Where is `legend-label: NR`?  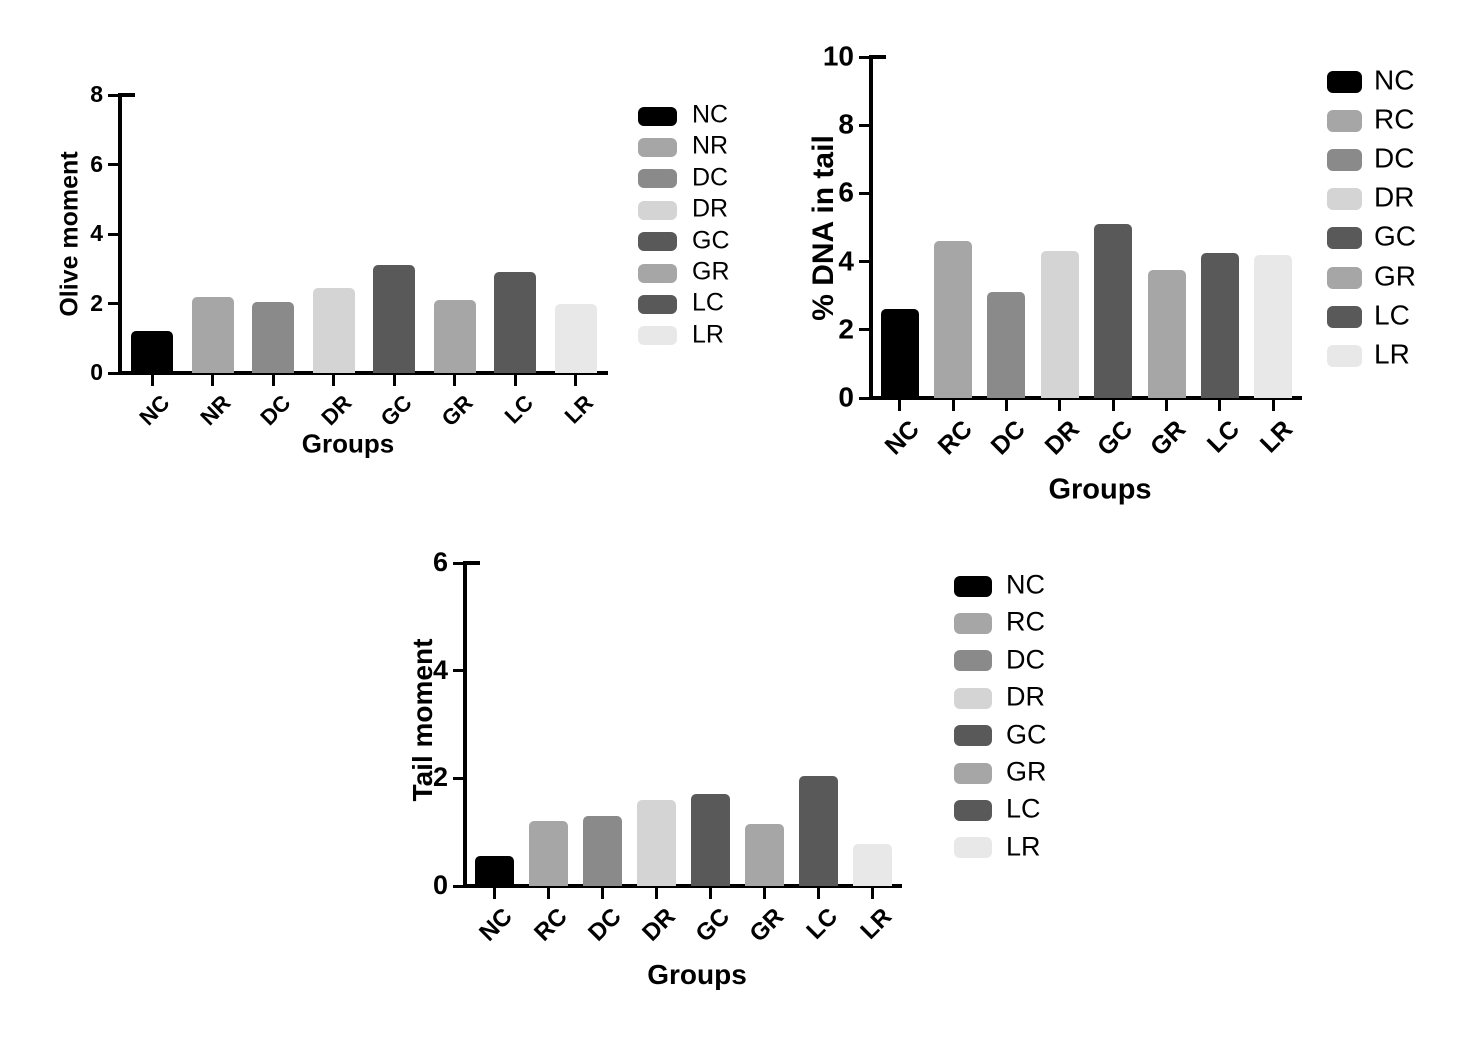
legend-label: NR is located at coordinates (710, 145).